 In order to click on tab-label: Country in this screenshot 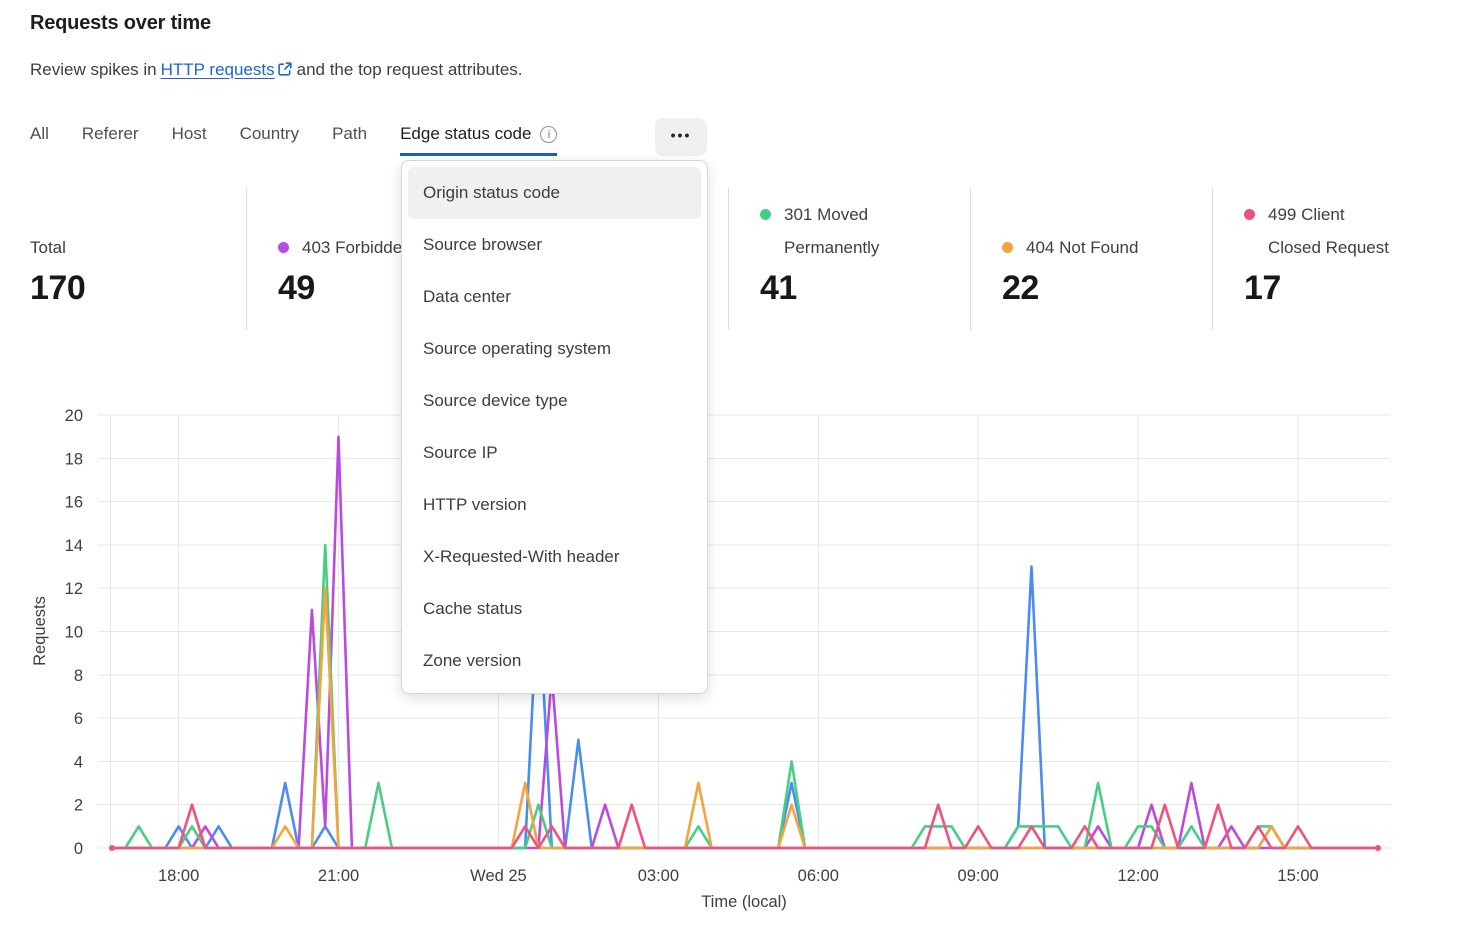, I will do `click(269, 133)`.